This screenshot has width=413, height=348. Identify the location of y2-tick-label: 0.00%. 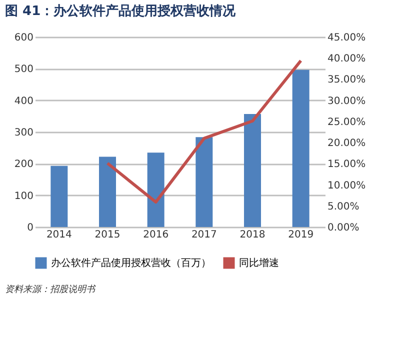
(344, 228).